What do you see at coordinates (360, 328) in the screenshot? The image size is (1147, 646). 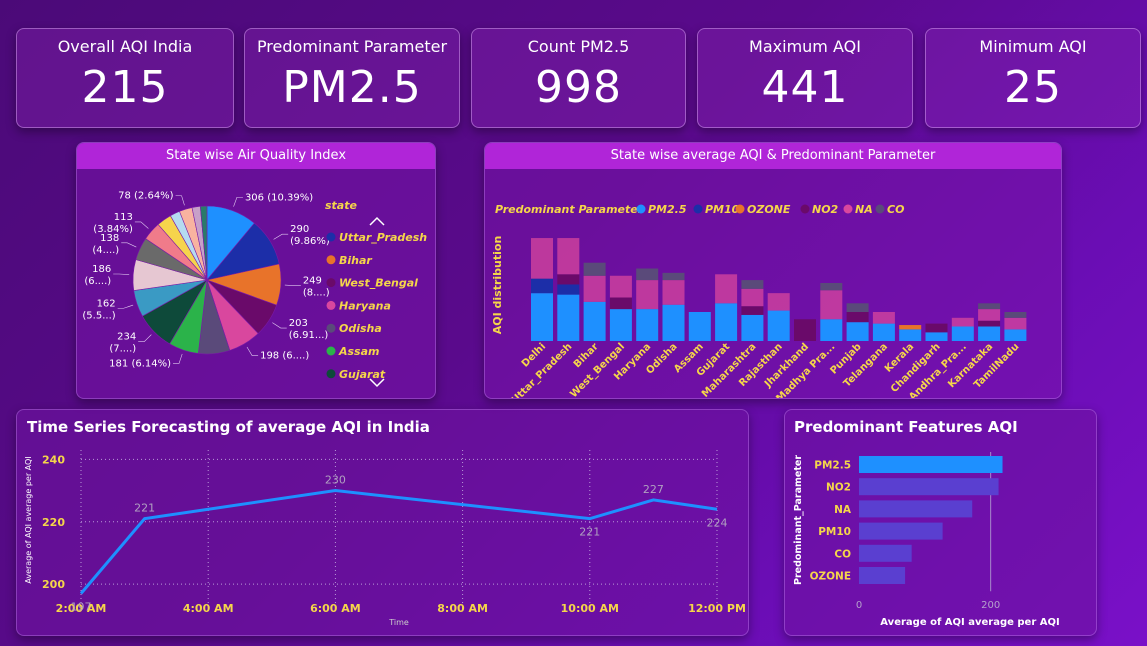 I see `pie-legend-label: Odisha` at bounding box center [360, 328].